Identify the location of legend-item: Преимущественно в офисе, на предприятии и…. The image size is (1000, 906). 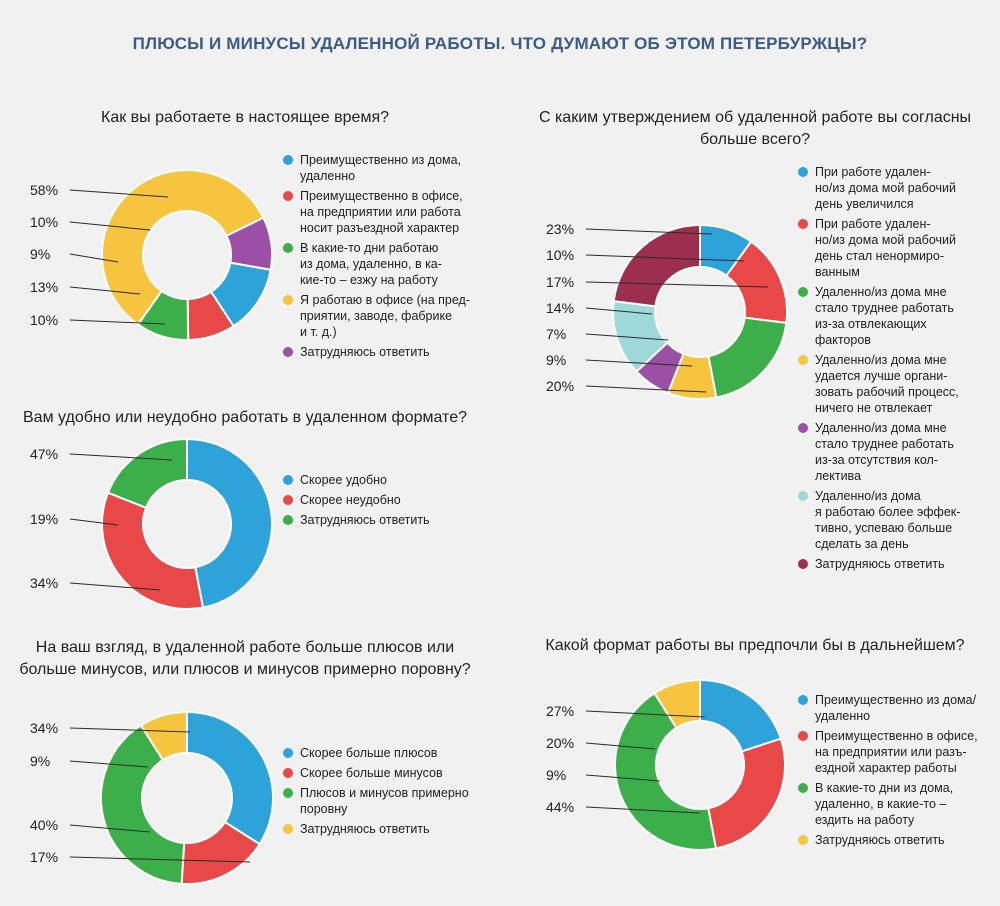
(383, 212).